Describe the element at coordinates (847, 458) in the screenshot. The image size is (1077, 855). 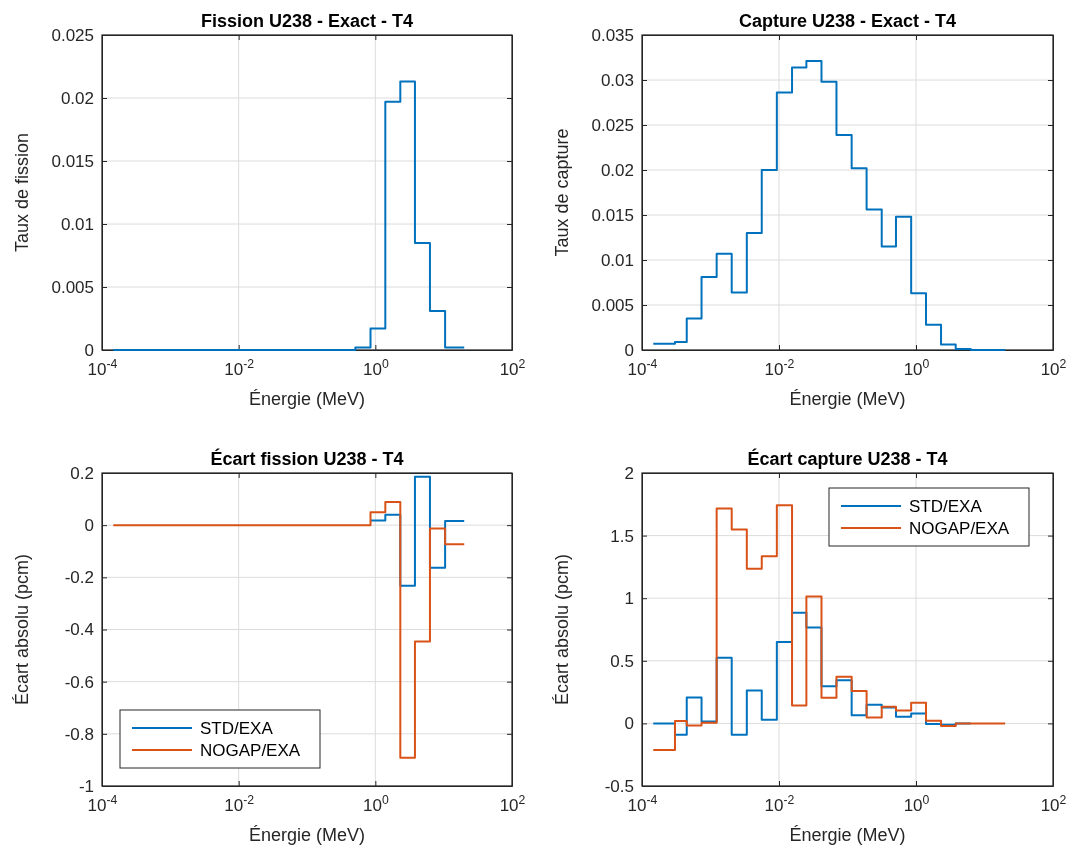
I see `chart-title: Écart capture U238 - T4` at that location.